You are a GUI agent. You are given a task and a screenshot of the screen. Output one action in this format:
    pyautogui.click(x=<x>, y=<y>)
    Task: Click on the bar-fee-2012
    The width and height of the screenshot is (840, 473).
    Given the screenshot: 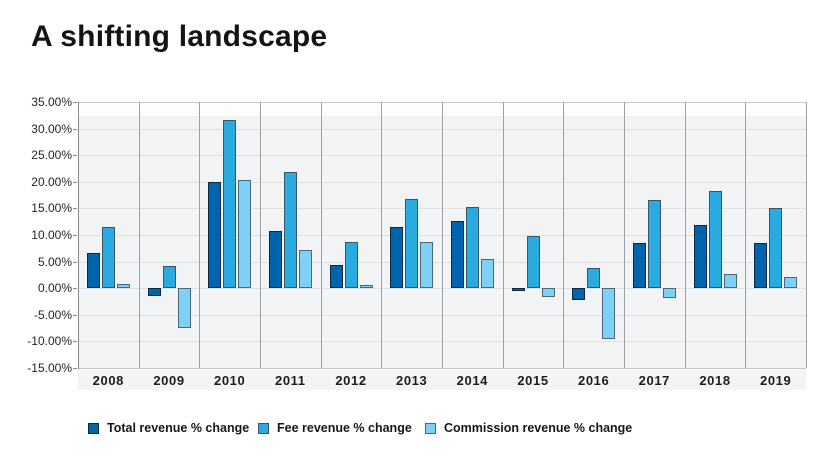 What is the action you would take?
    pyautogui.click(x=351, y=265)
    